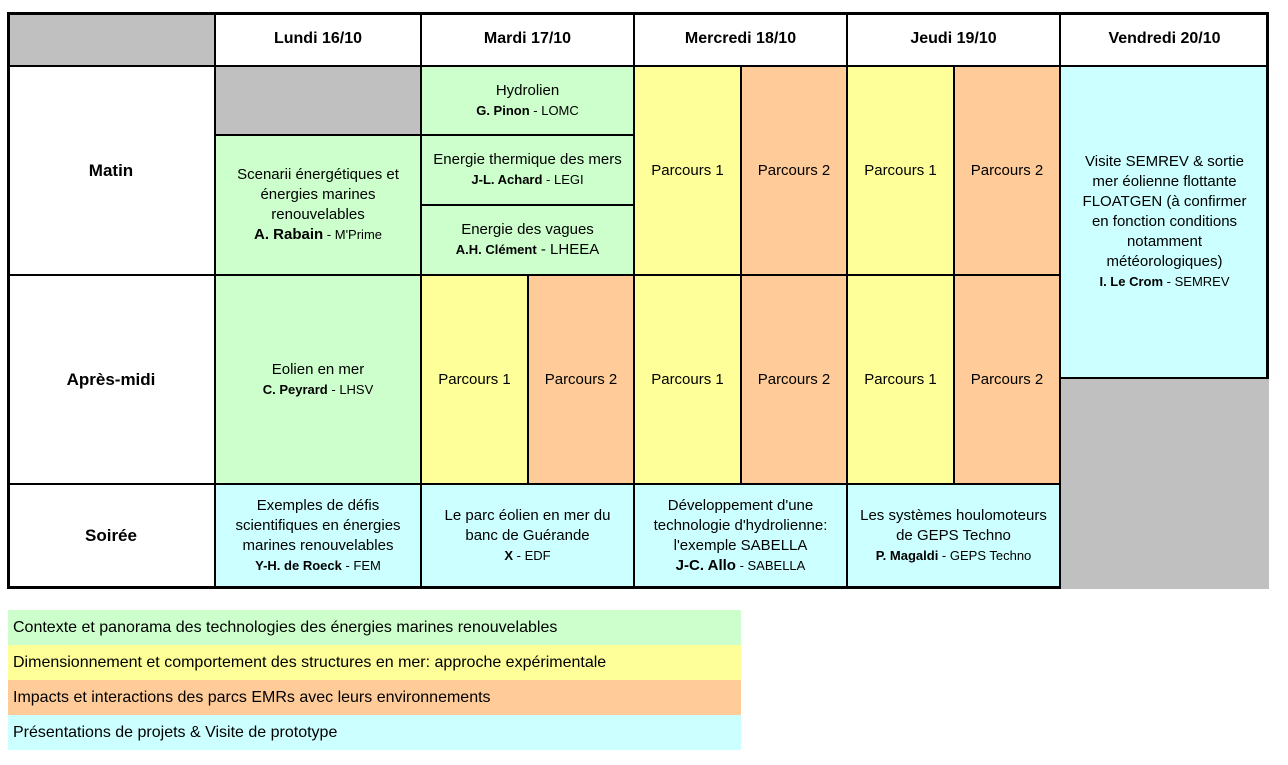 Image resolution: width=1288 pixels, height=765 pixels. I want to click on presenter-name: J-L. Achard, so click(507, 179).